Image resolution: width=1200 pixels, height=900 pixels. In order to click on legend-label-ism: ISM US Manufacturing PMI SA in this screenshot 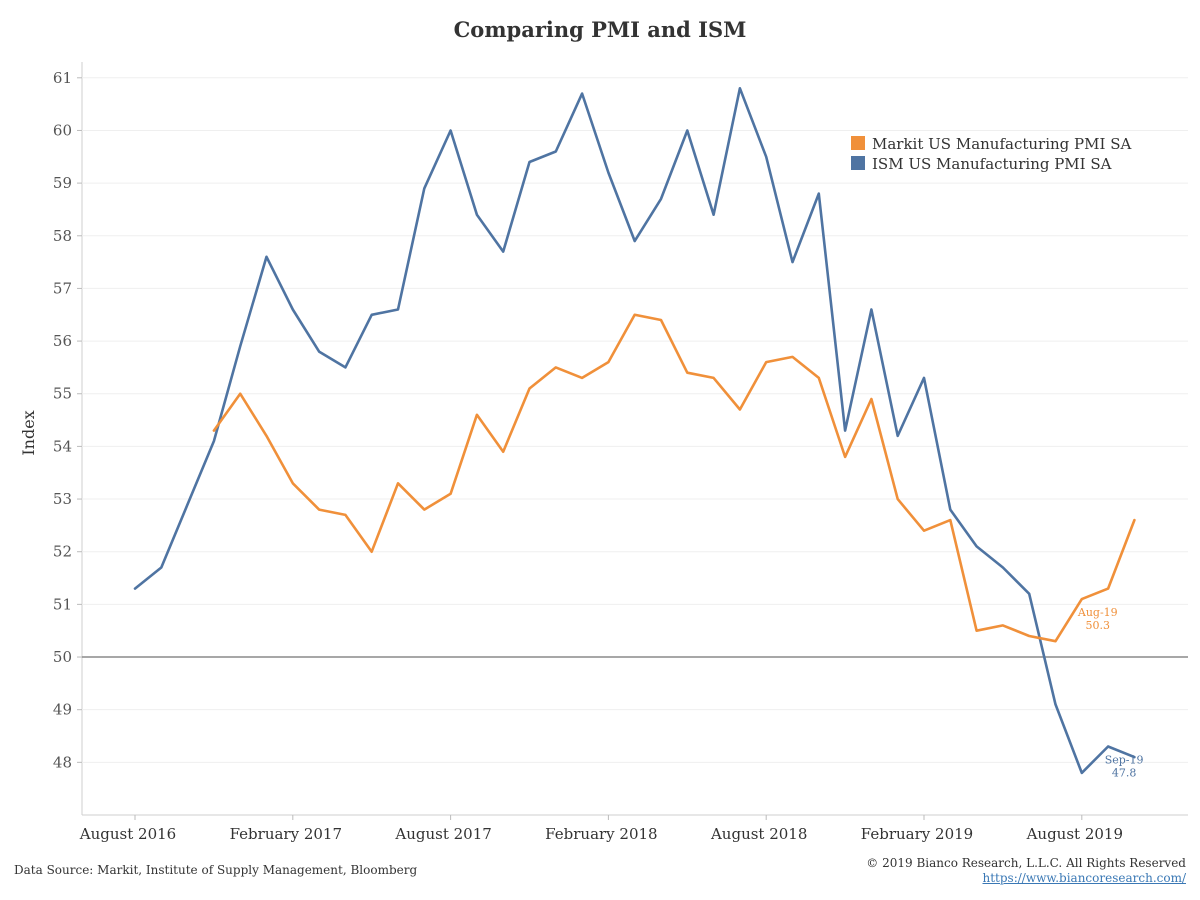, I will do `click(992, 164)`.